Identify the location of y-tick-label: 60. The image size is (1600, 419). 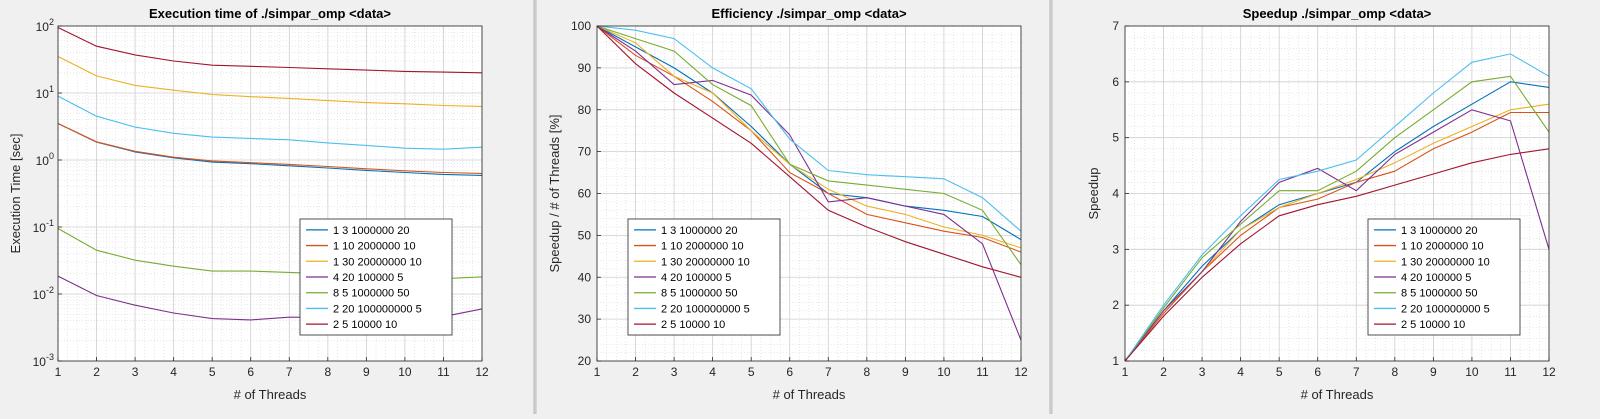
(585, 194).